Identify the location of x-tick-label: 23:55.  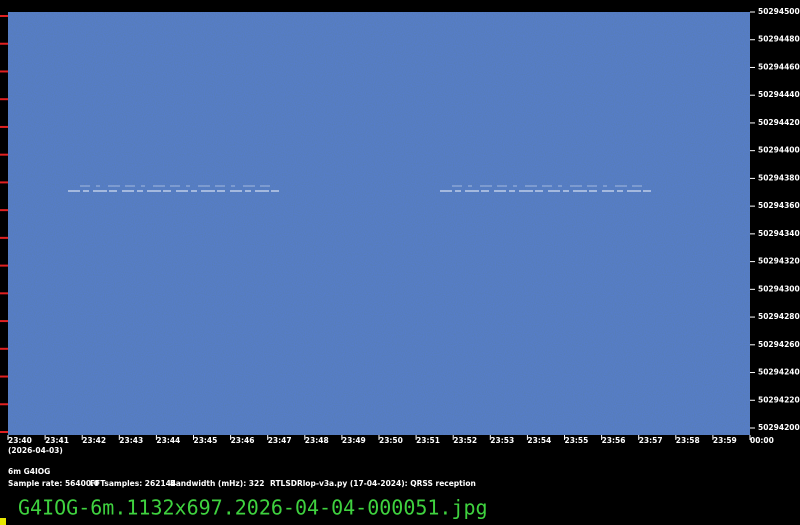
(577, 440).